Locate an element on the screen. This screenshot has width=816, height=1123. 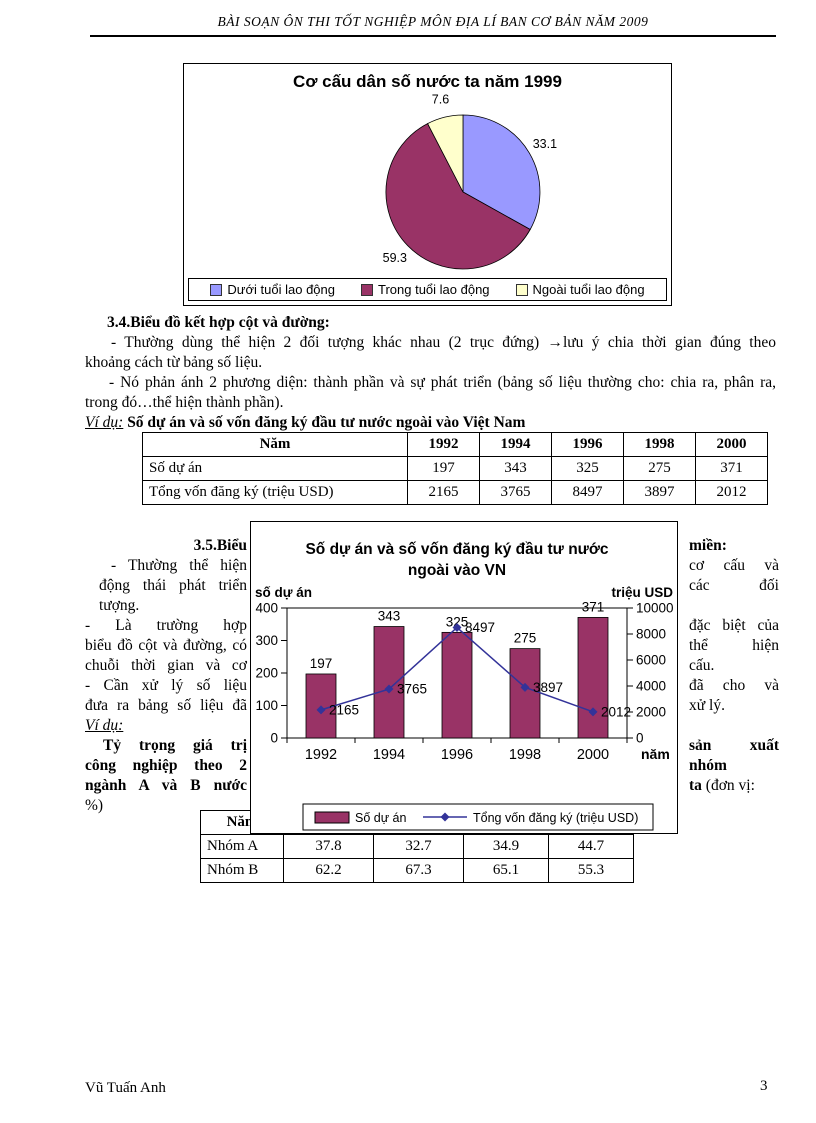
text-fragment: ta is located at coordinates (697, 785).